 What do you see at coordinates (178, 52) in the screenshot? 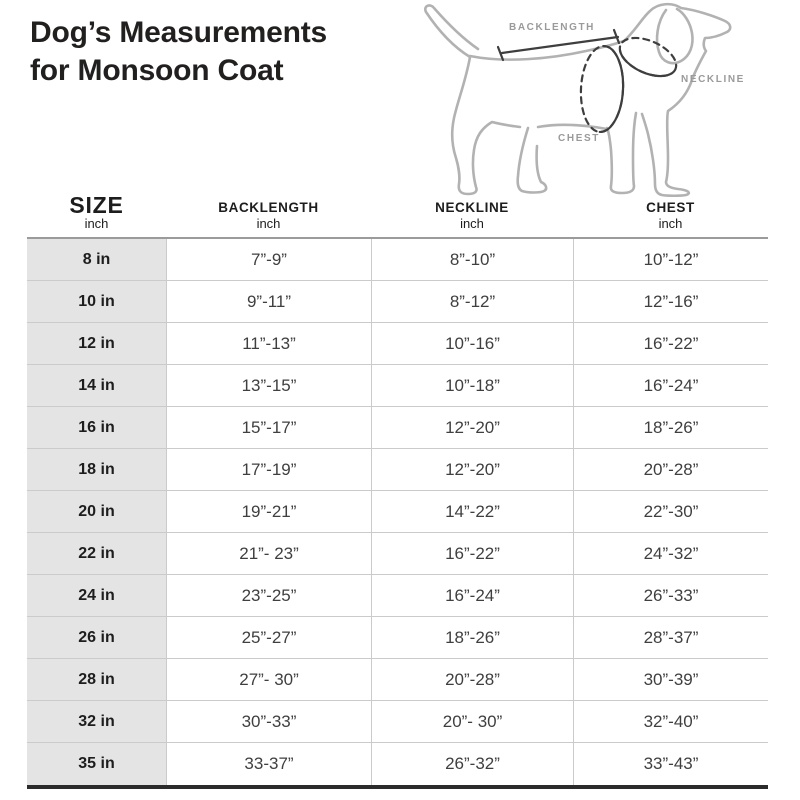
I see `page-title: Dog’s Measurements for Monsoon Coat` at bounding box center [178, 52].